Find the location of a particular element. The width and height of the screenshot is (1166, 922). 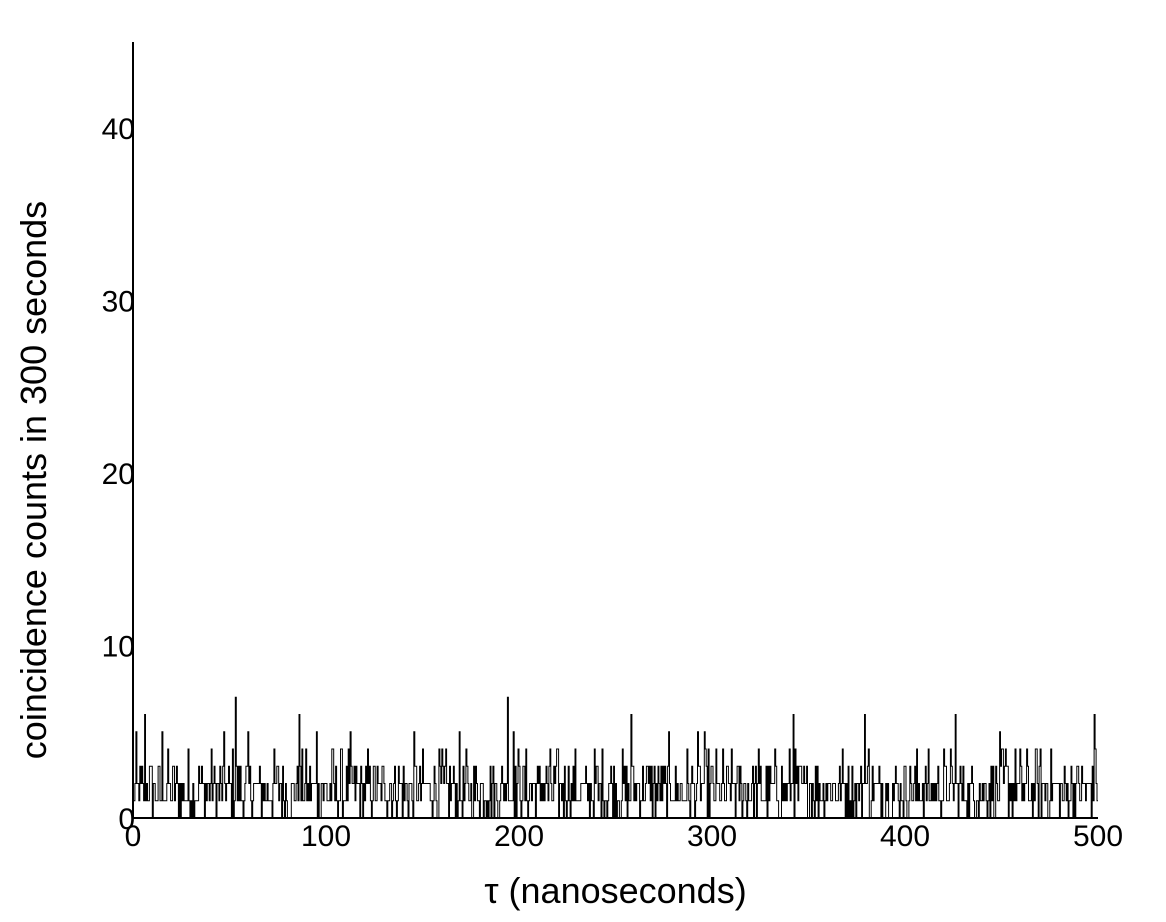

x-tick-label: 500 is located at coordinates (1098, 836).